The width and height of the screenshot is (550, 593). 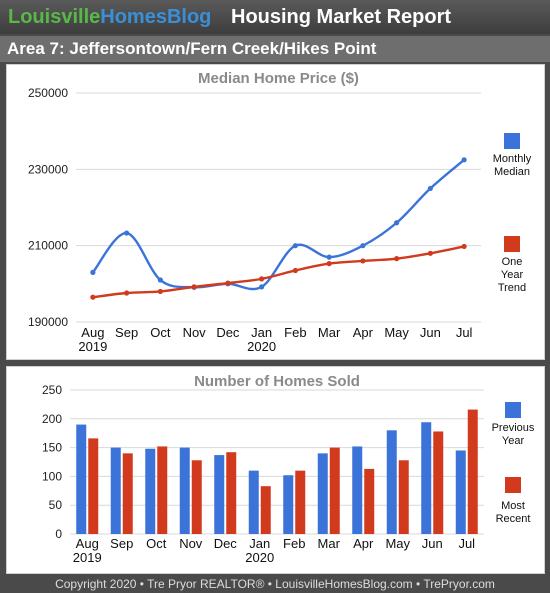 I want to click on y-tick-label: 210000, so click(x=48, y=246).